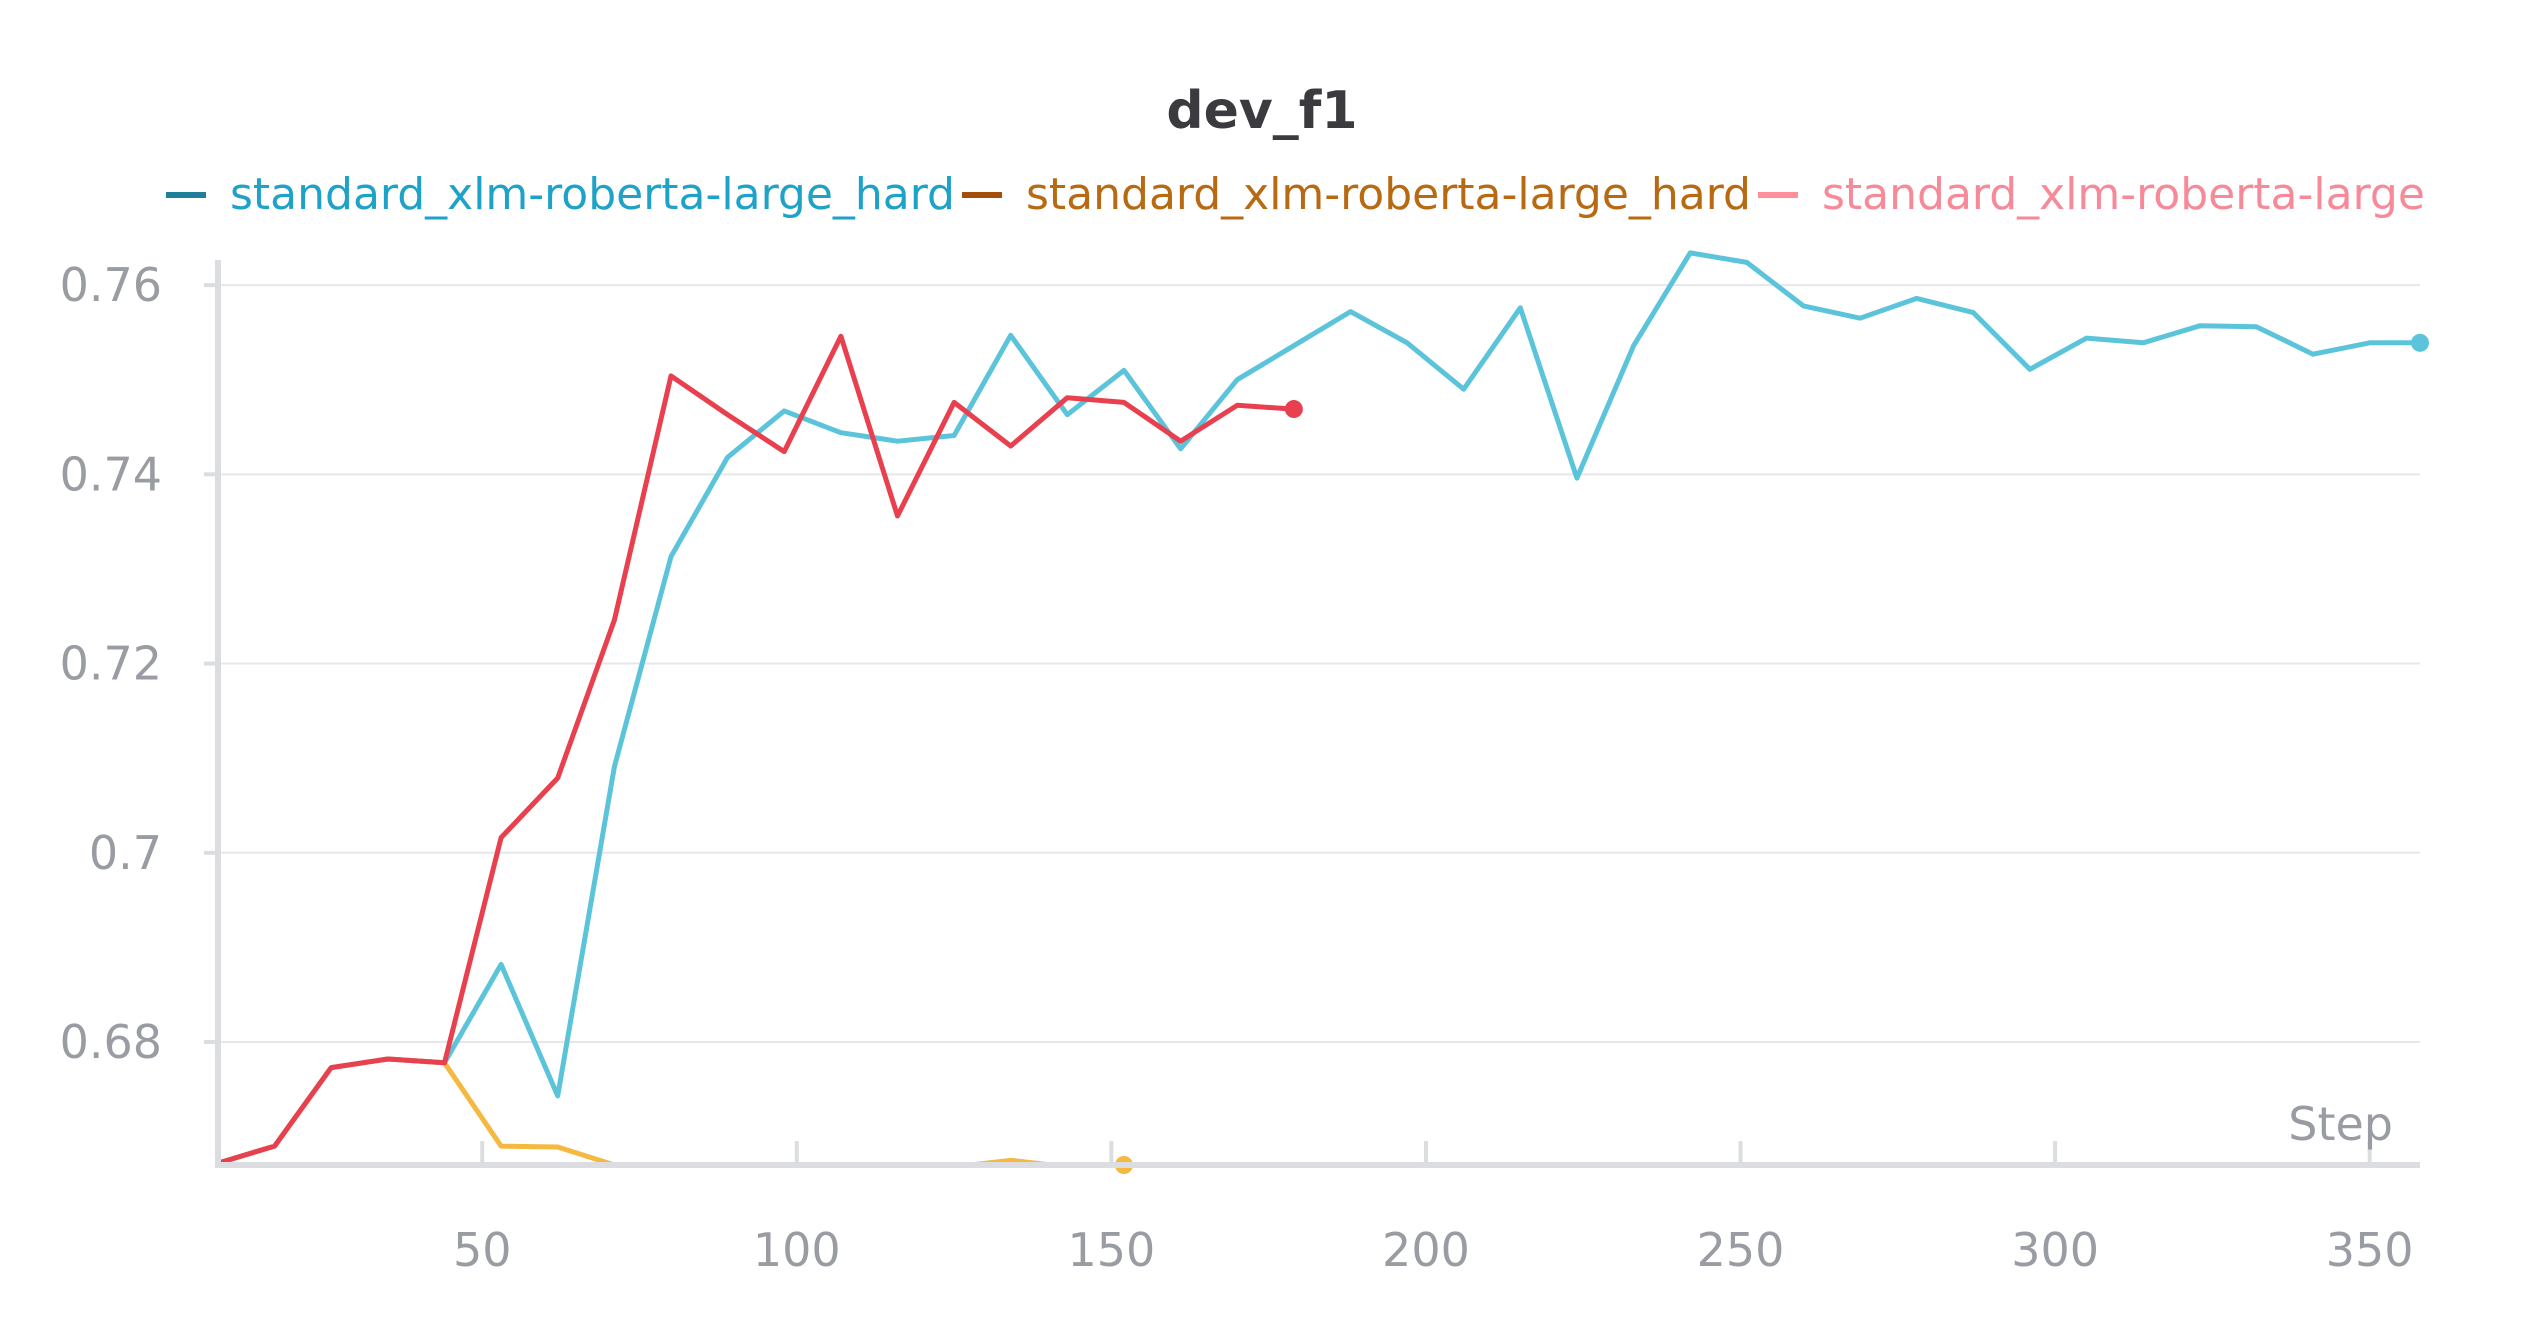 Image resolution: width=2528 pixels, height=1328 pixels. What do you see at coordinates (592, 194) in the screenshot?
I see `legend-label-1: standard_xlm-roberta-large_hard` at bounding box center [592, 194].